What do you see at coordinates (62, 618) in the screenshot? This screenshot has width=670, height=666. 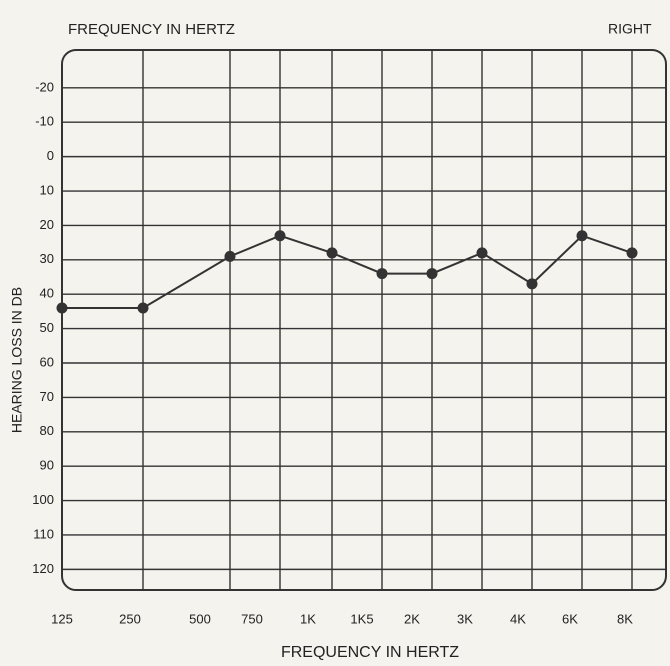 I see `x-tick-label: 125` at bounding box center [62, 618].